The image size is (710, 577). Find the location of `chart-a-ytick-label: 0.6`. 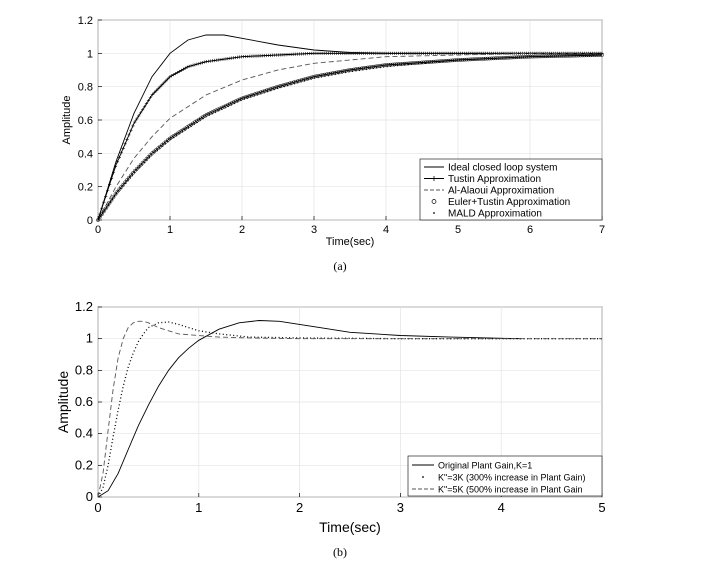

chart-a-ytick-label: 0.6 is located at coordinates (85, 121).